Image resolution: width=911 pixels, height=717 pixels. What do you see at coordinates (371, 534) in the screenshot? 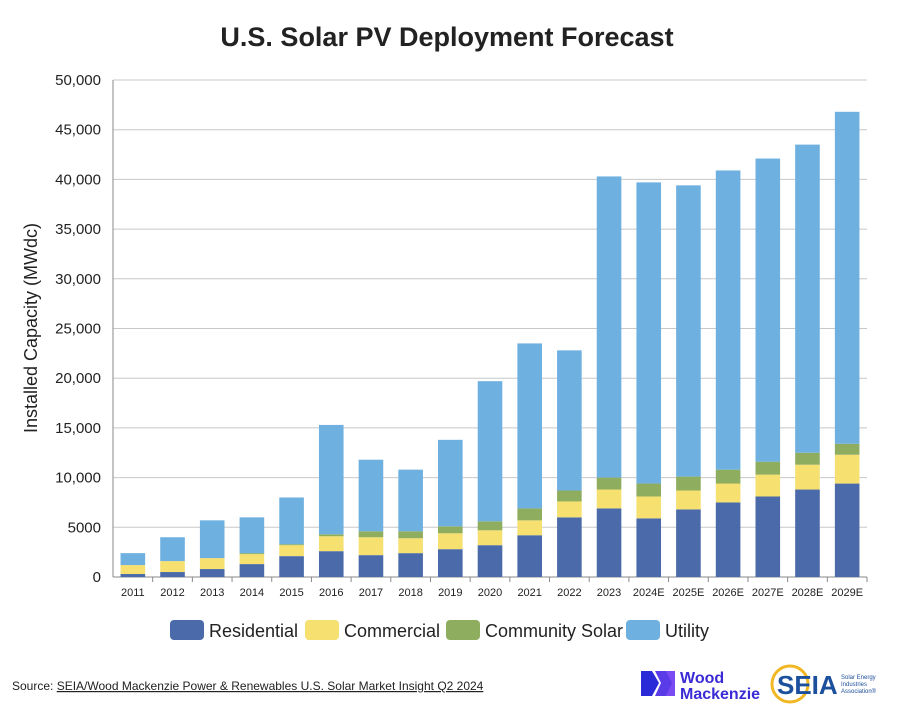
I see `bar-community-solar-2017` at bounding box center [371, 534].